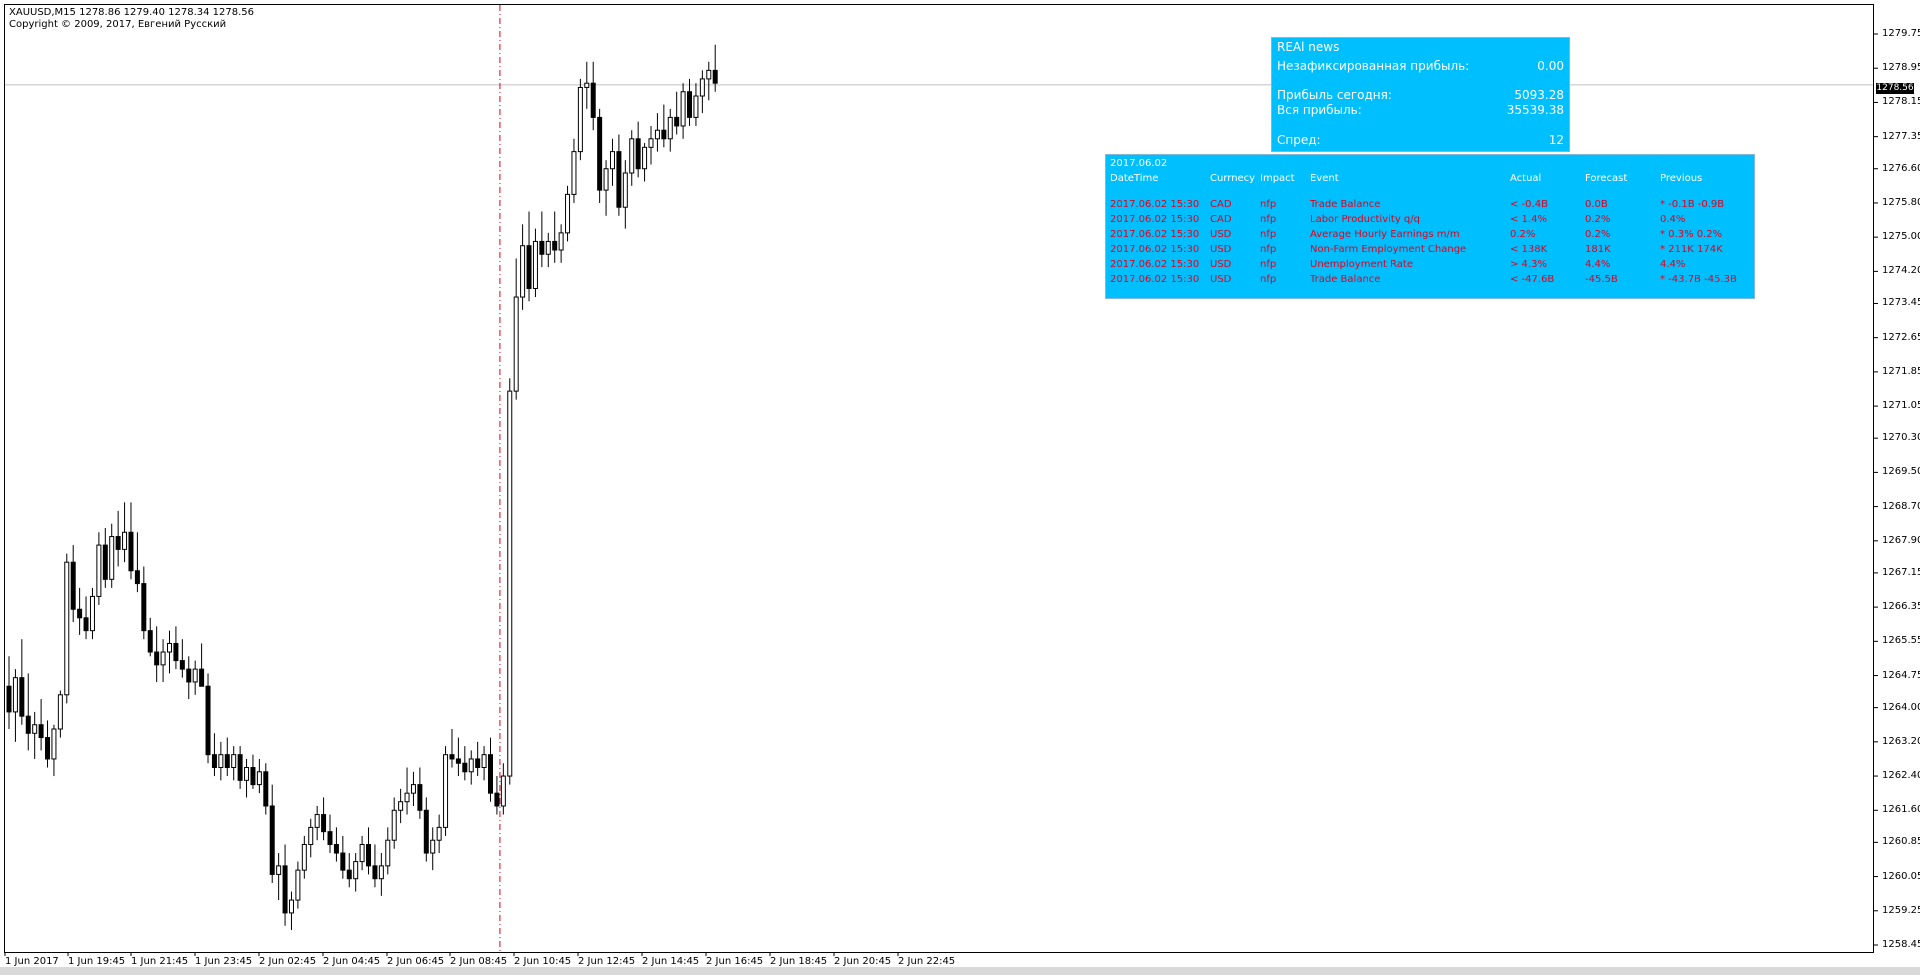 The image size is (1920, 975). I want to click on time-tick-label: 2 Jun 04:45, so click(352, 961).